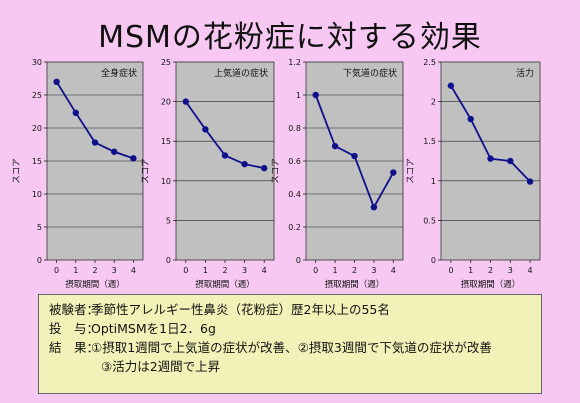 The height and width of the screenshot is (403, 580). Describe the element at coordinates (161, 366) in the screenshot. I see `summary-result-line2: ③活力は2週間で上昇` at that location.